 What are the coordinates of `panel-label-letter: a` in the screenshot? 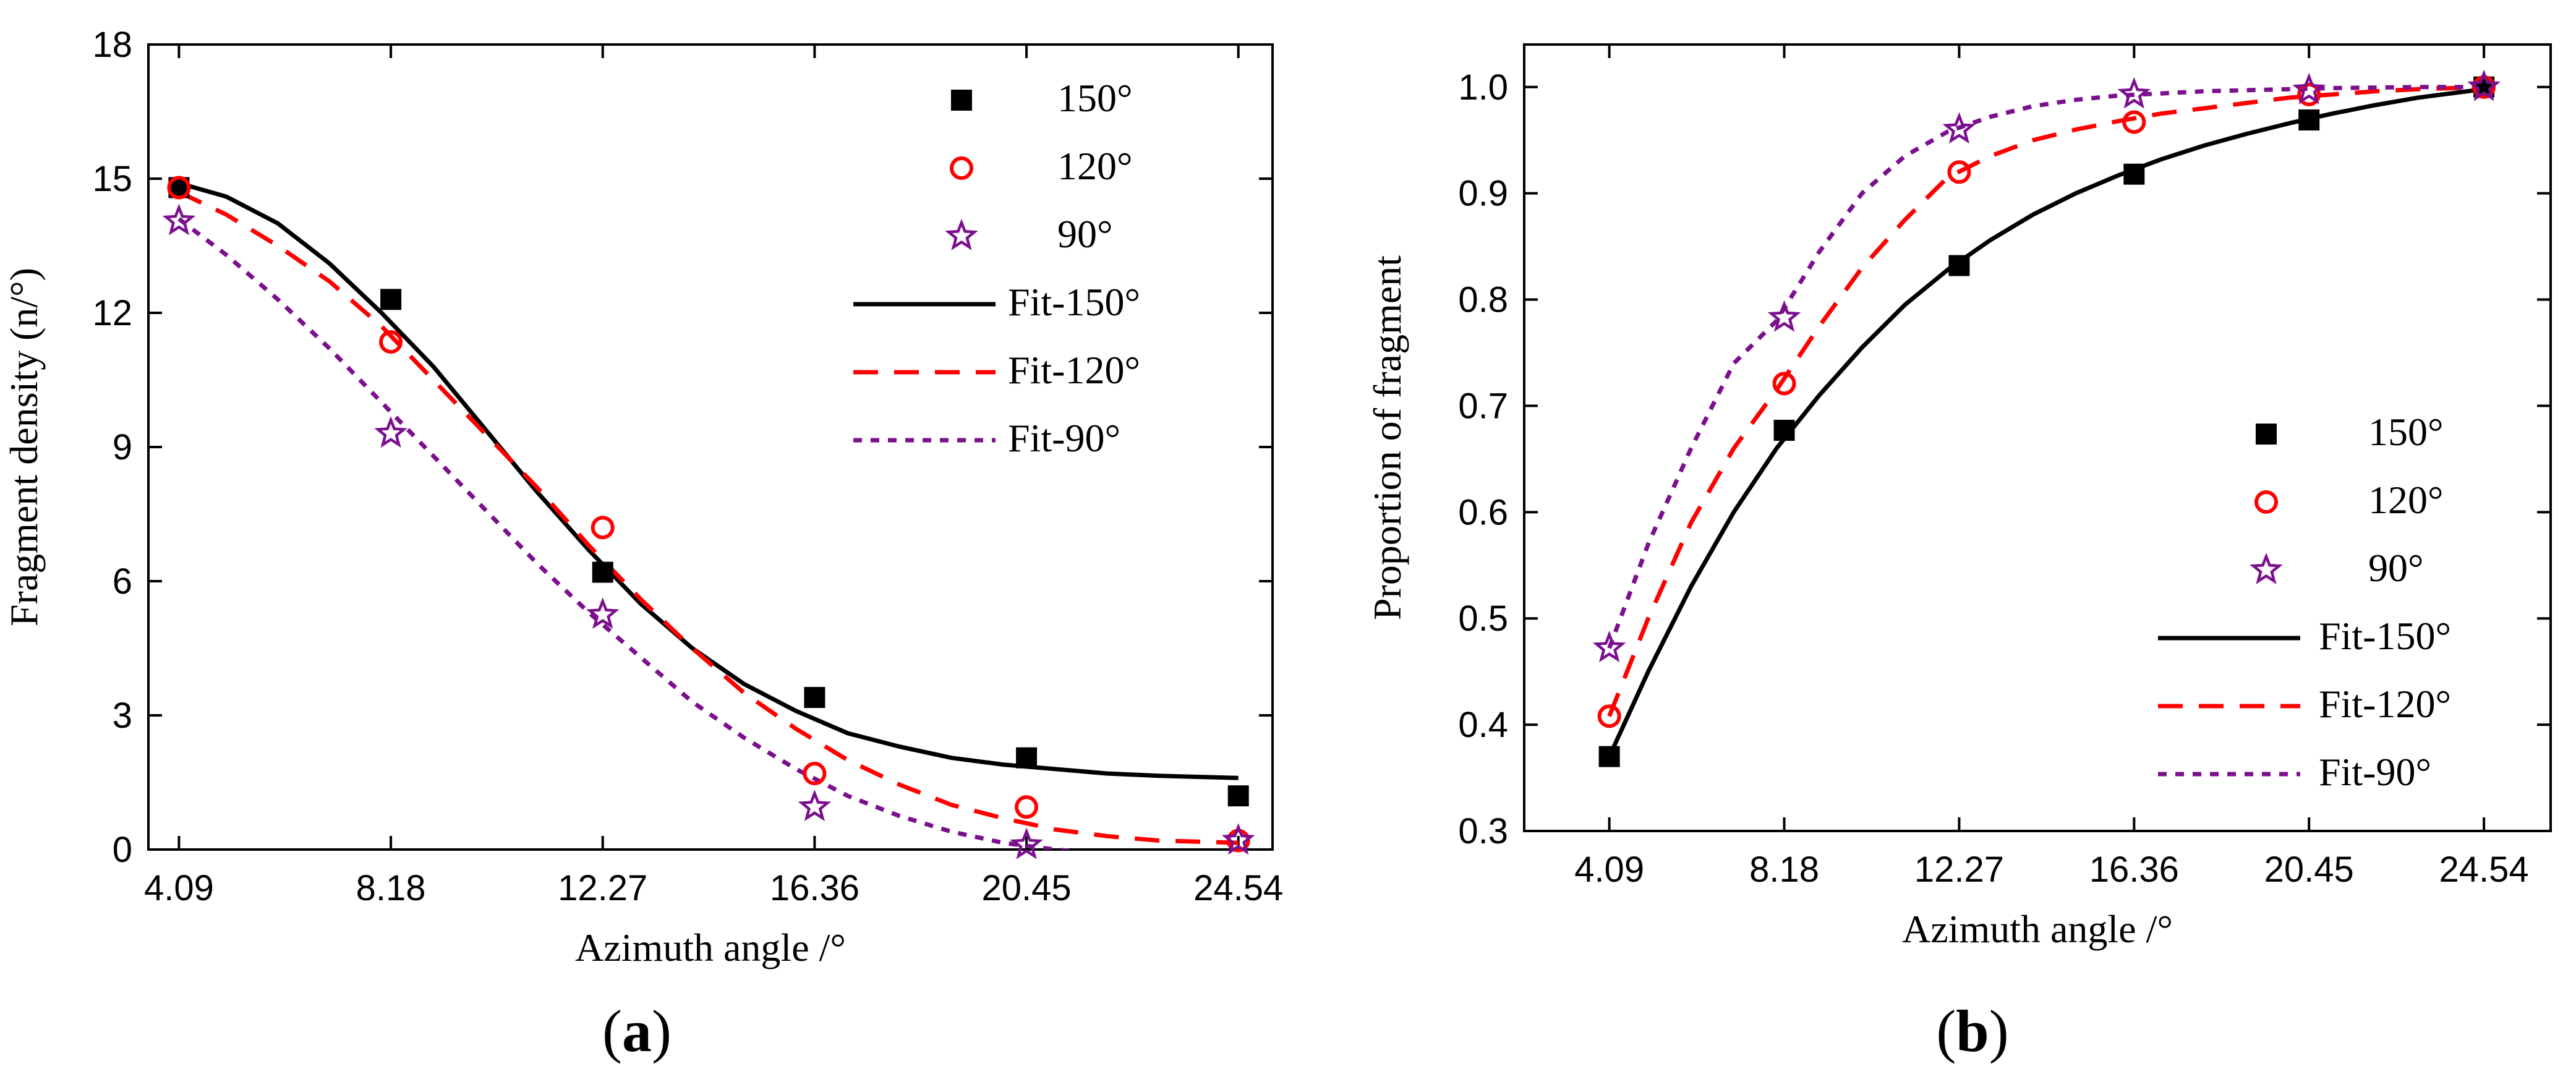 It's located at (637, 1031).